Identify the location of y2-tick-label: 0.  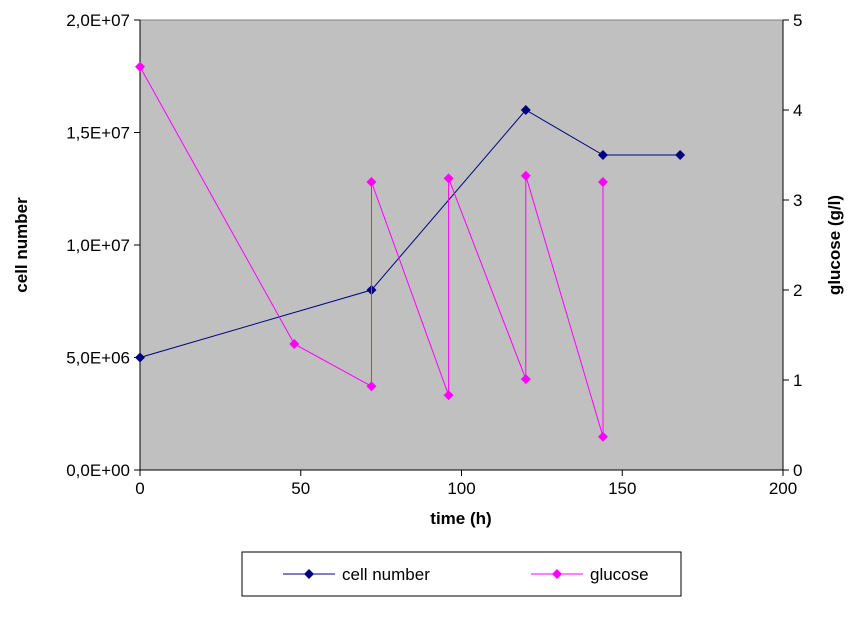
(797, 470).